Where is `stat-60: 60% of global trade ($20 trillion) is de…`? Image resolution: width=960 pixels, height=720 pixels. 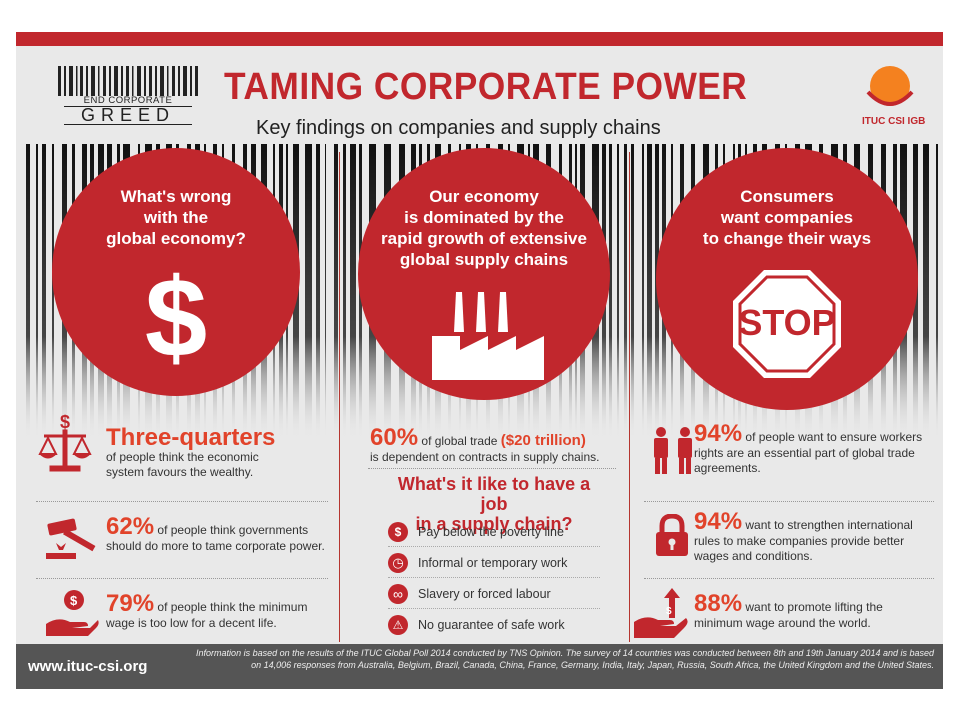
stat-60: 60% of global trade ($20 trillion) is de… is located at coordinates (490, 445).